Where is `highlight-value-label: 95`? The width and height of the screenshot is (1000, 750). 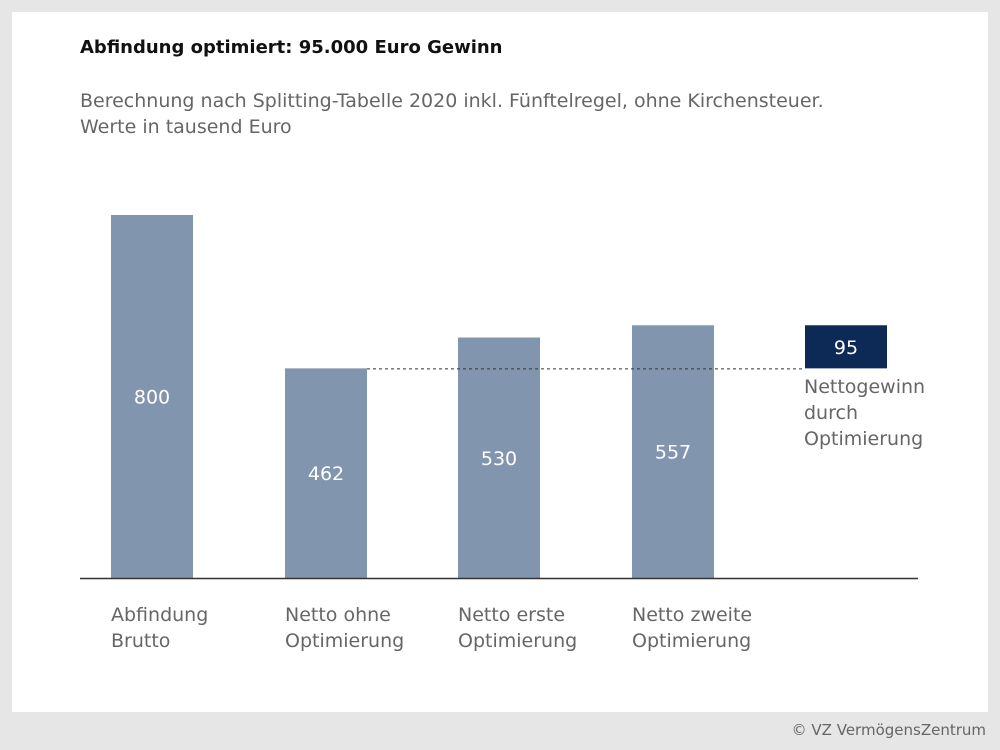
highlight-value-label: 95 is located at coordinates (846, 348).